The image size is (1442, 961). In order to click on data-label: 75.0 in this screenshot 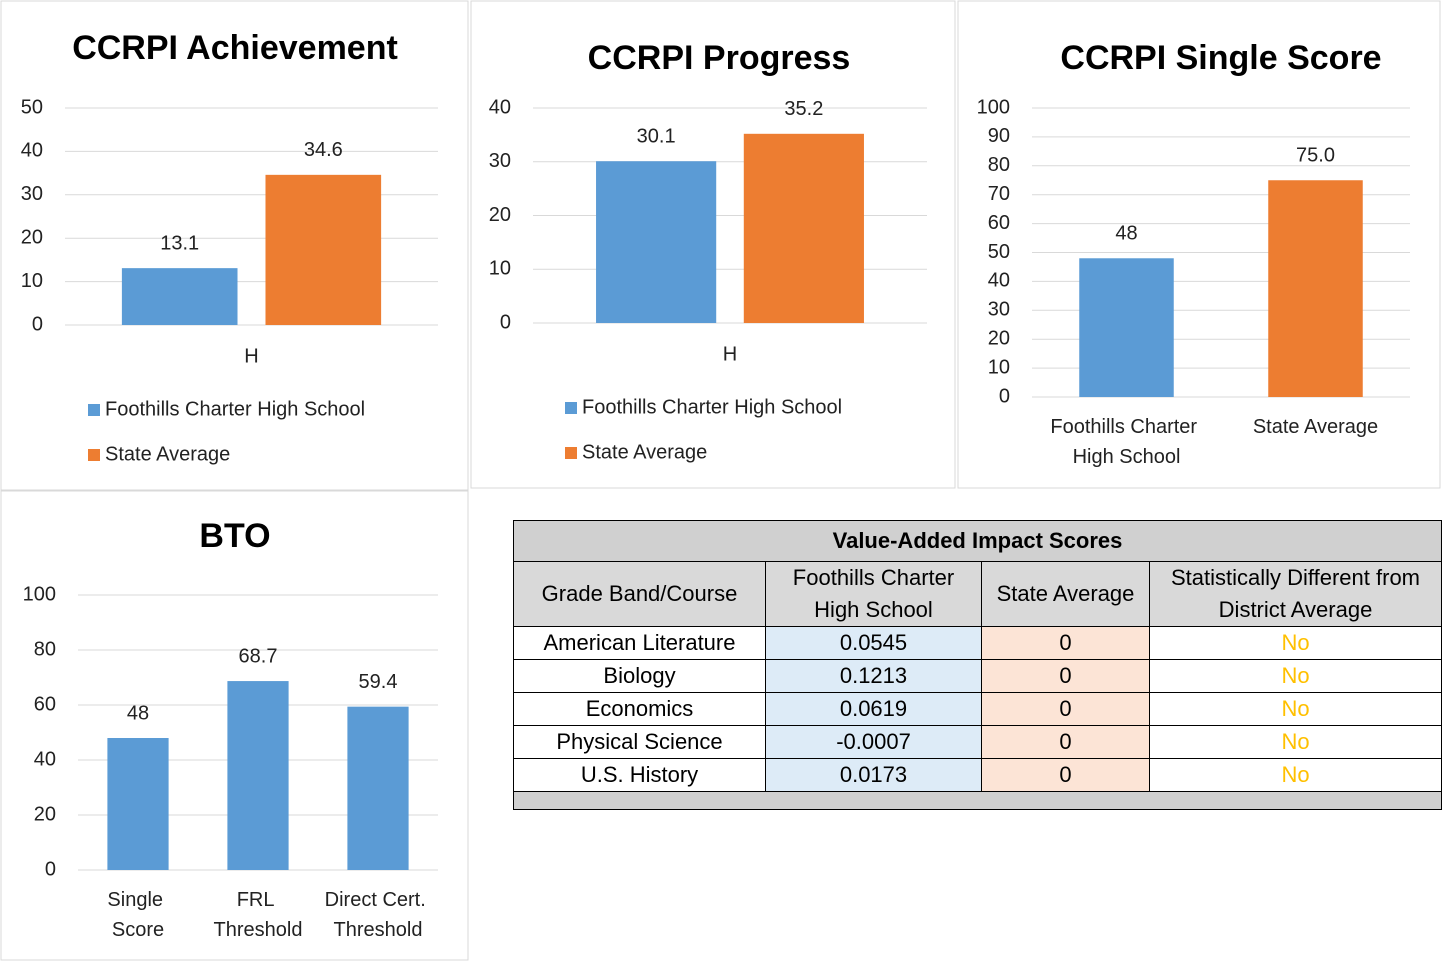, I will do `click(1315, 156)`.